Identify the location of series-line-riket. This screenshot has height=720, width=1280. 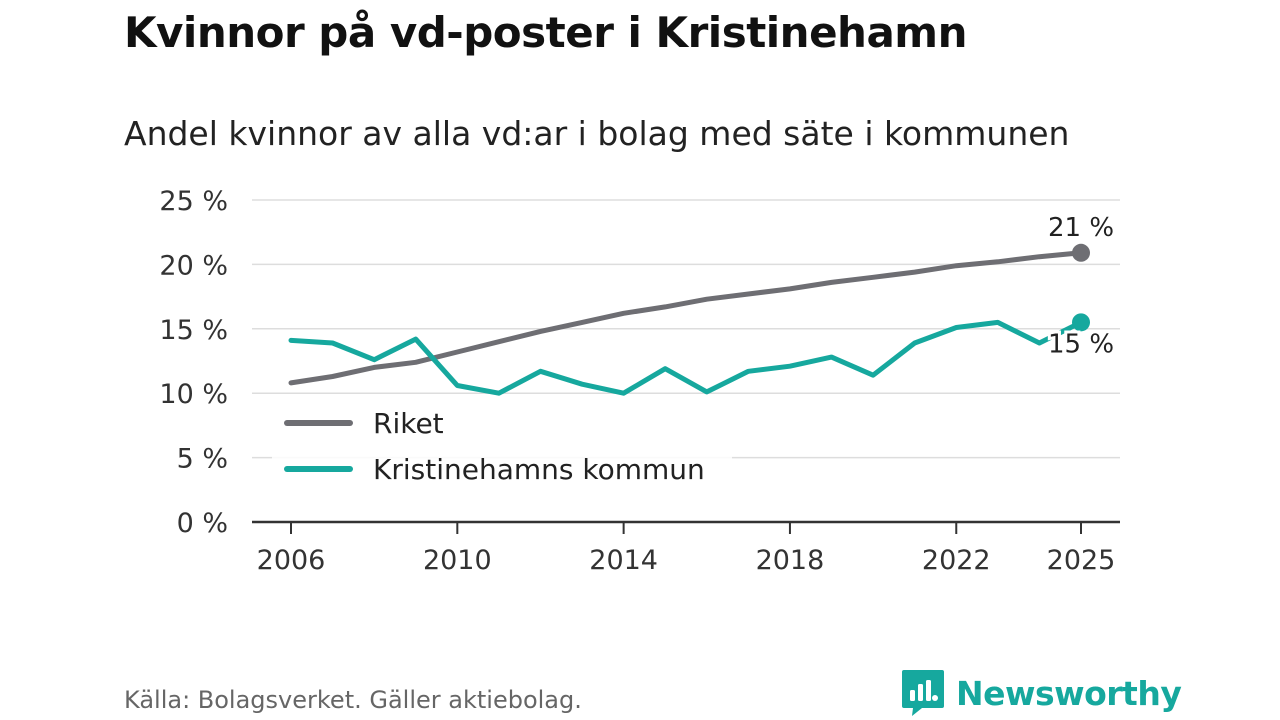
(686, 318).